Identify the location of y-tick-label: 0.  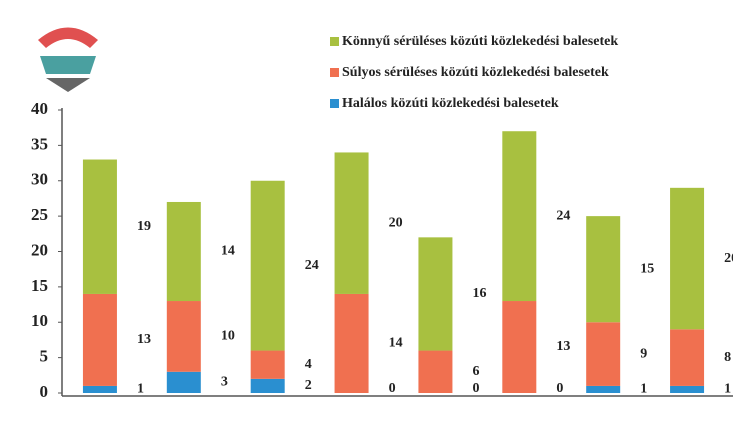
(44, 391).